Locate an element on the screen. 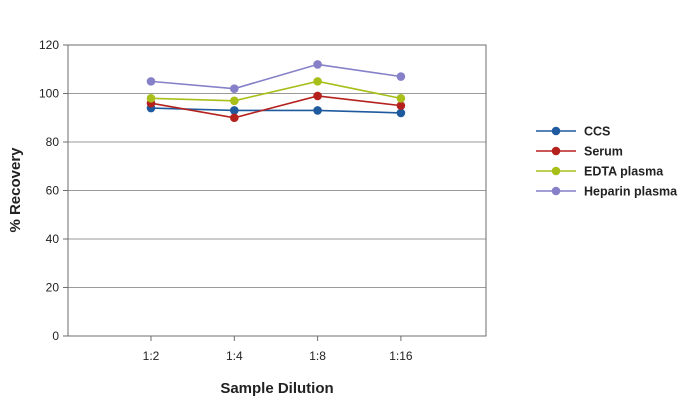  legend-label: EDTA plasma is located at coordinates (624, 172).